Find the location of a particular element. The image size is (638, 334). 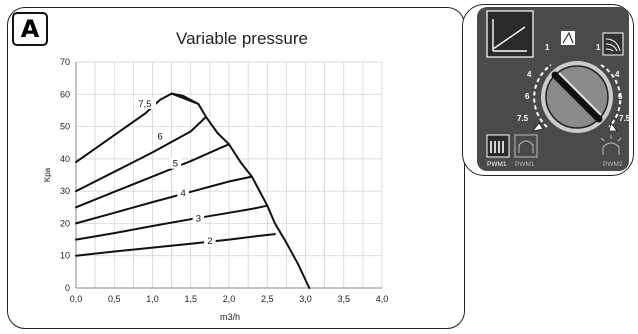

controller-illustration: 1 1 4 4 6 6 7.5 7.5 PWM1 PWM1 PWM2 is located at coordinates (554, 89).